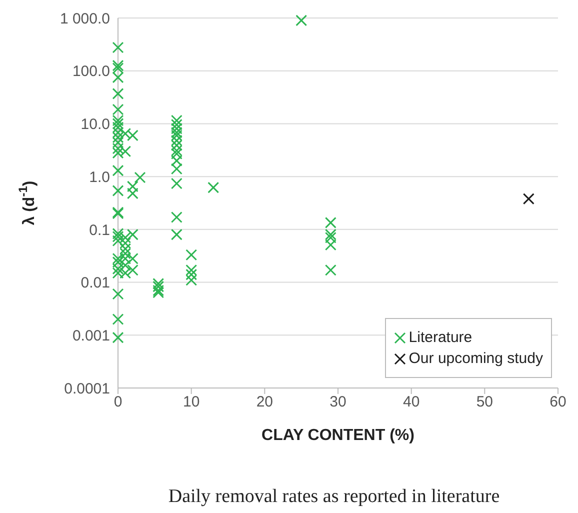 The height and width of the screenshot is (513, 578). What do you see at coordinates (87, 389) in the screenshot?
I see `y-tick-label: 0.0001` at bounding box center [87, 389].